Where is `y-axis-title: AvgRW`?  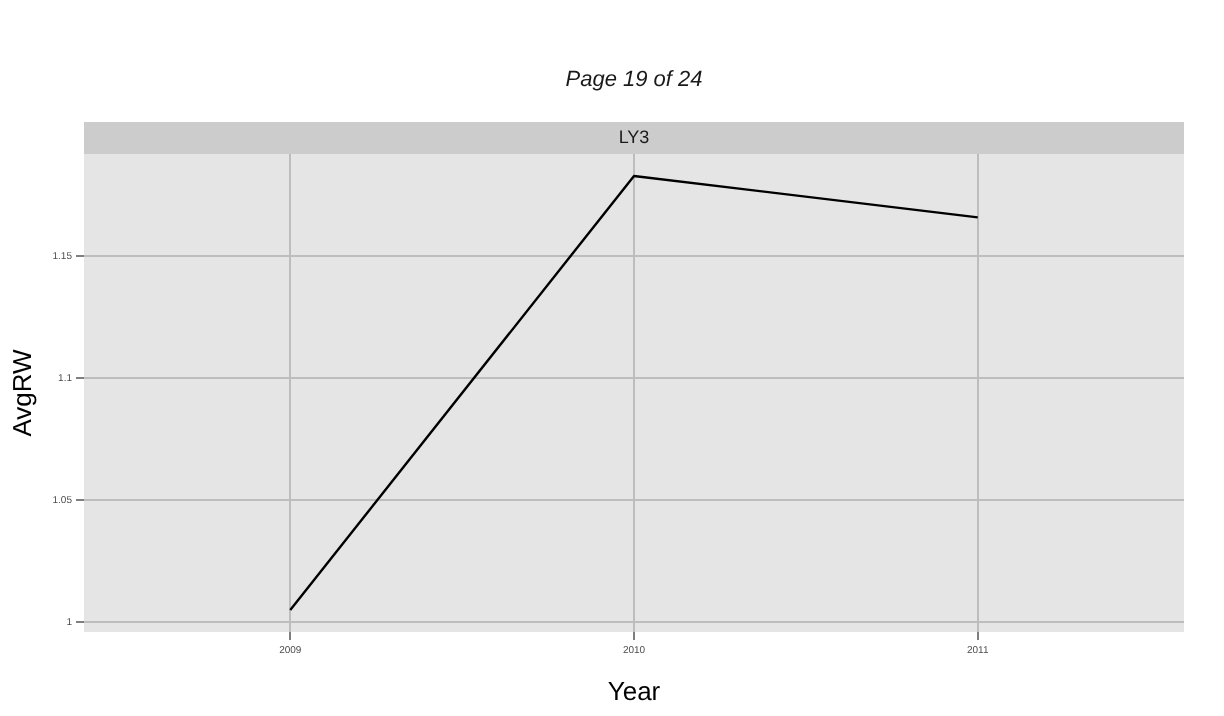
y-axis-title: AvgRW is located at coordinates (21, 392).